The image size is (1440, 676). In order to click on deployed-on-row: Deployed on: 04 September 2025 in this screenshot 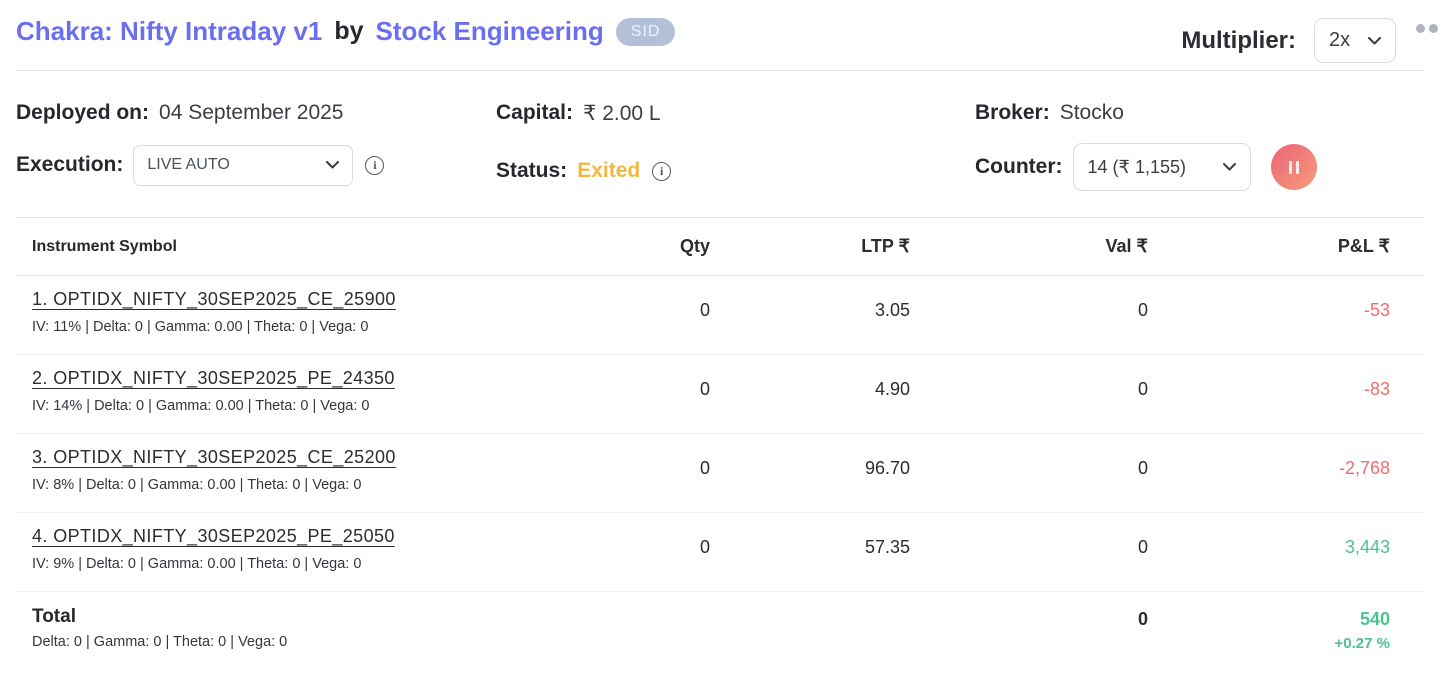, I will do `click(256, 113)`.